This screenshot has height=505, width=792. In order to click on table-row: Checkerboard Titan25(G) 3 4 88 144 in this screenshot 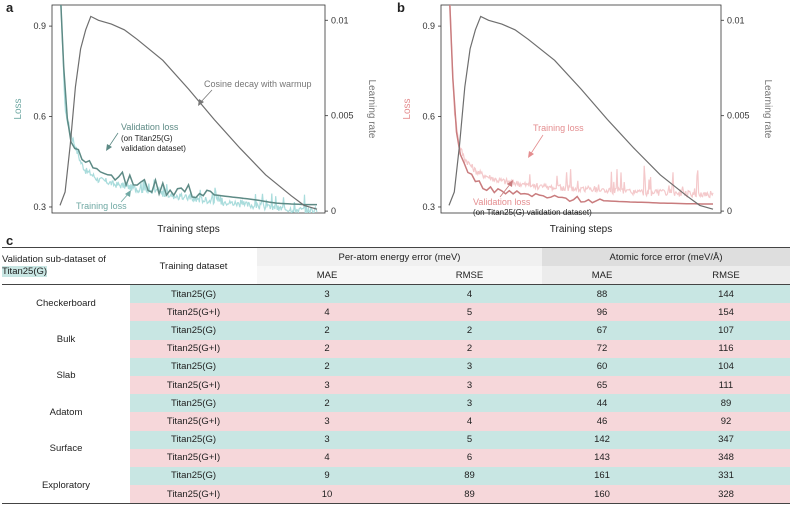, I will do `click(396, 296)`.